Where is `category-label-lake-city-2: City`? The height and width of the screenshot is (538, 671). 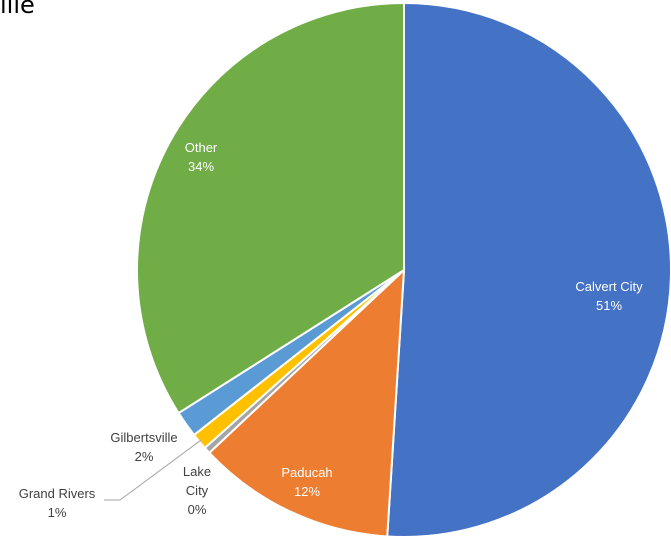 category-label-lake-city-2: City is located at coordinates (197, 490).